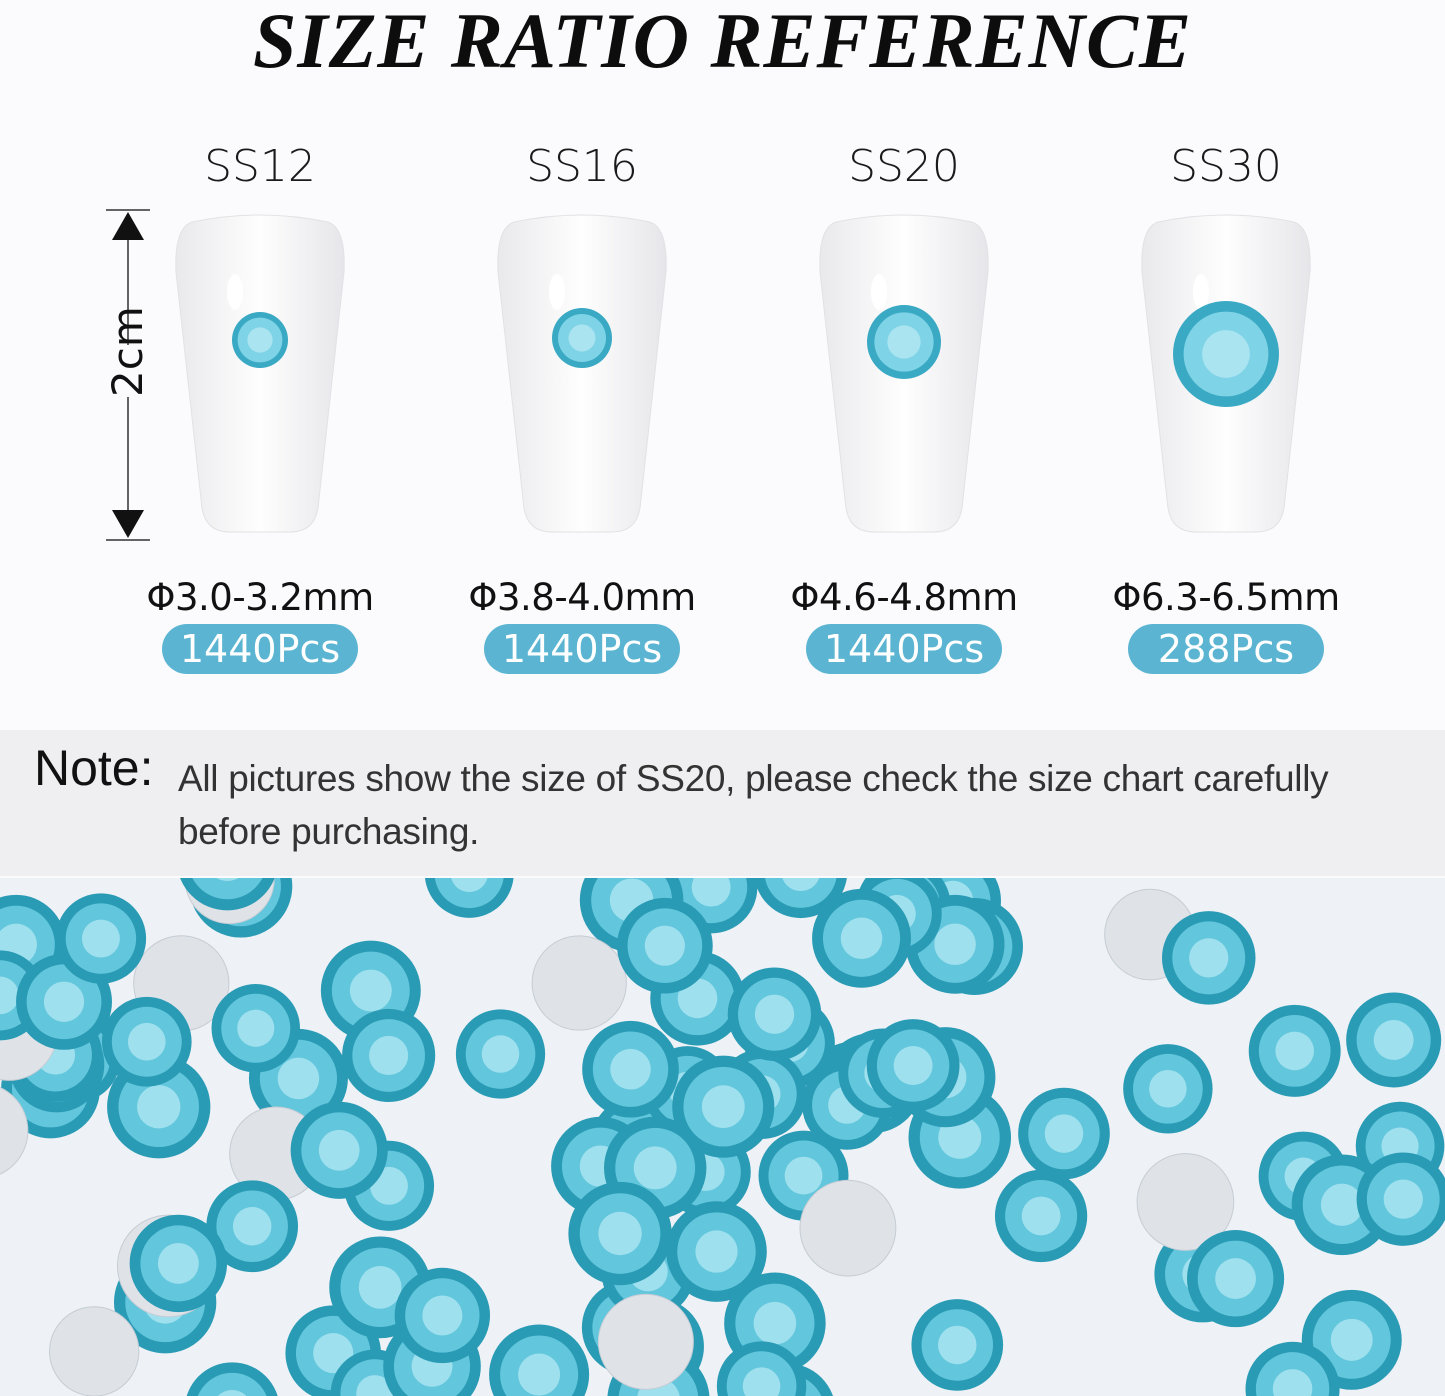 The height and width of the screenshot is (1396, 1445). I want to click on diameter-label: Φ3.0-3.2mm, so click(260, 597).